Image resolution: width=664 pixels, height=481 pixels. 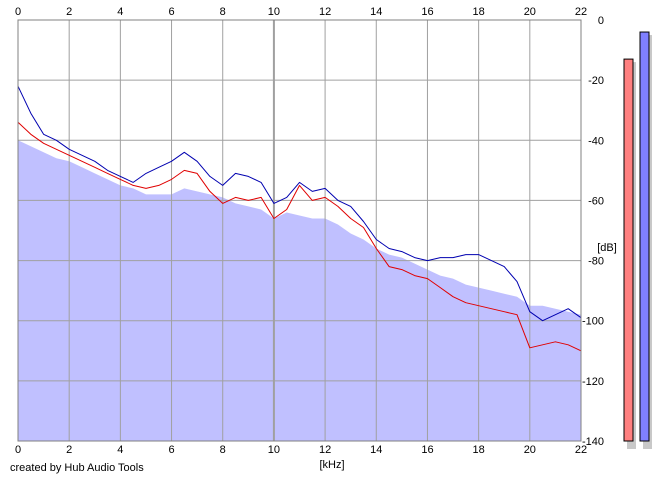 I want to click on x-tick-label-bottom: 20, so click(x=530, y=450).